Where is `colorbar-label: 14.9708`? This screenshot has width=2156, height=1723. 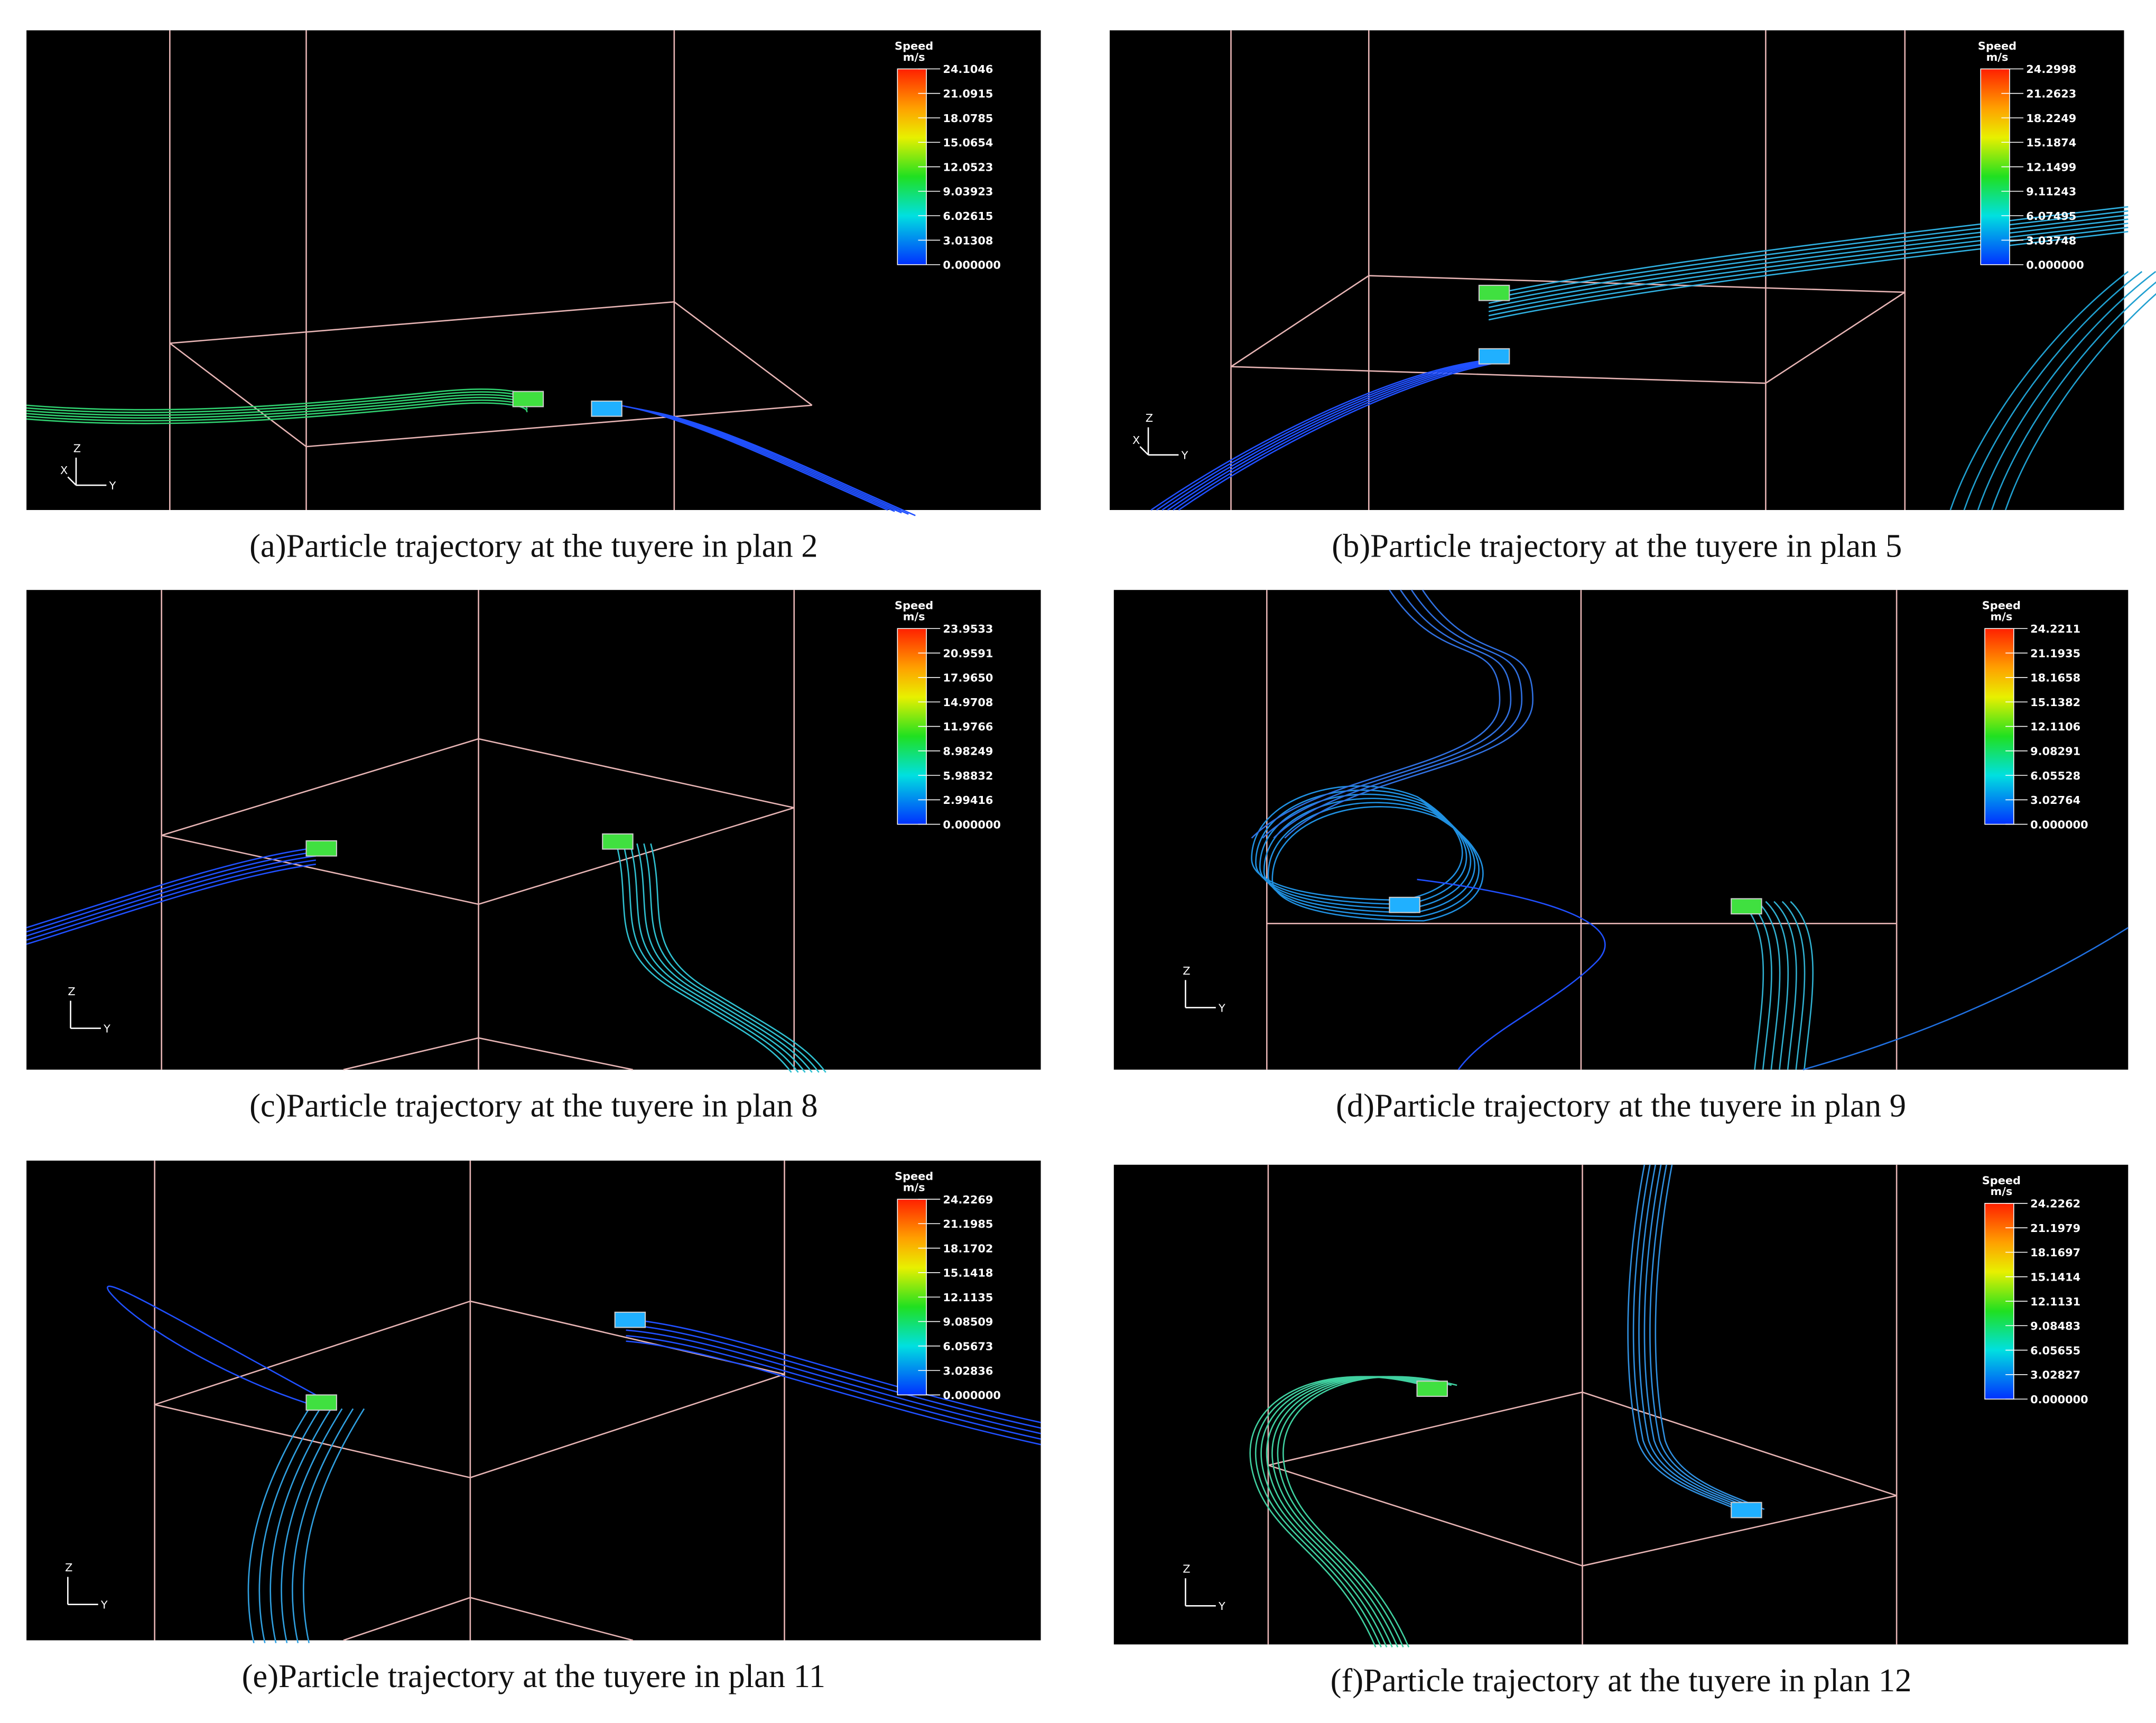 colorbar-label: 14.9708 is located at coordinates (968, 702).